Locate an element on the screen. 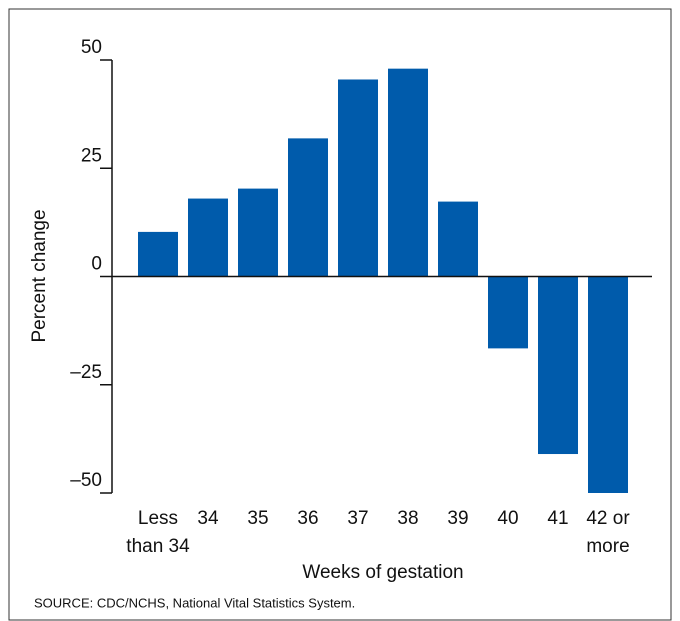 Image resolution: width=680 pixels, height=621 pixels. y-tick-label: –25 is located at coordinates (86, 372).